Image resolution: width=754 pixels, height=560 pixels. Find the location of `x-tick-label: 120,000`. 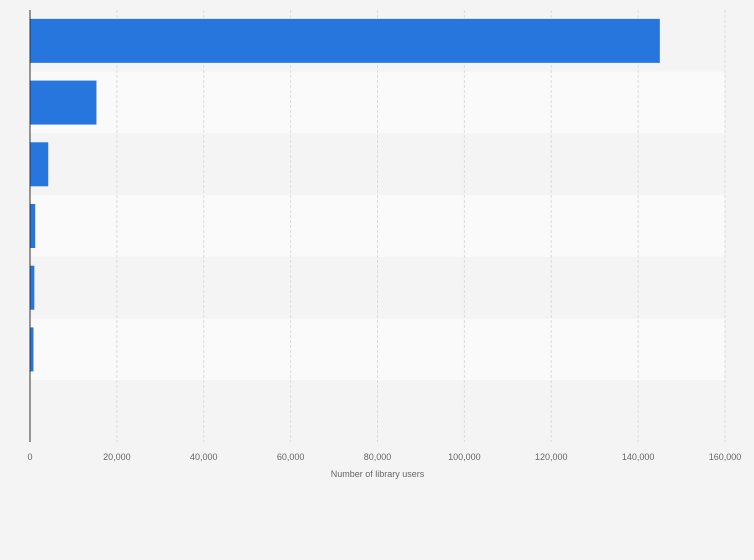

x-tick-label: 120,000 is located at coordinates (551, 457).